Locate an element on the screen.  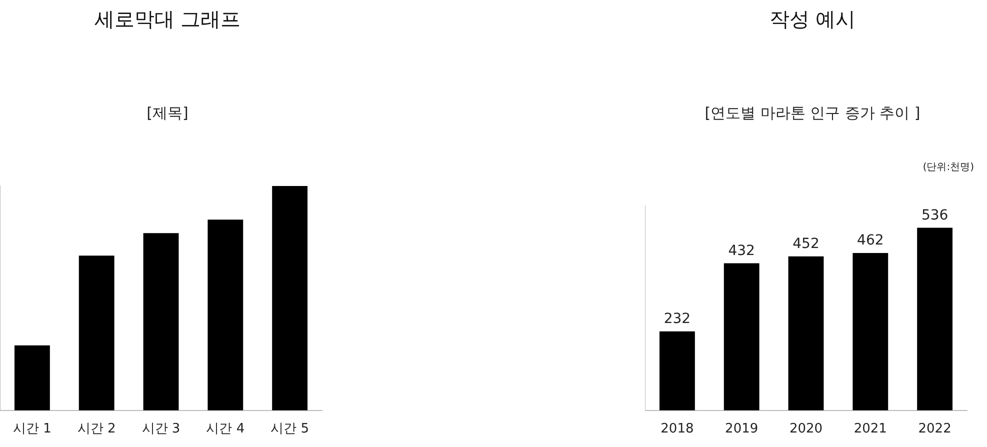
chart-subtitle: [제목] is located at coordinates (168, 113).